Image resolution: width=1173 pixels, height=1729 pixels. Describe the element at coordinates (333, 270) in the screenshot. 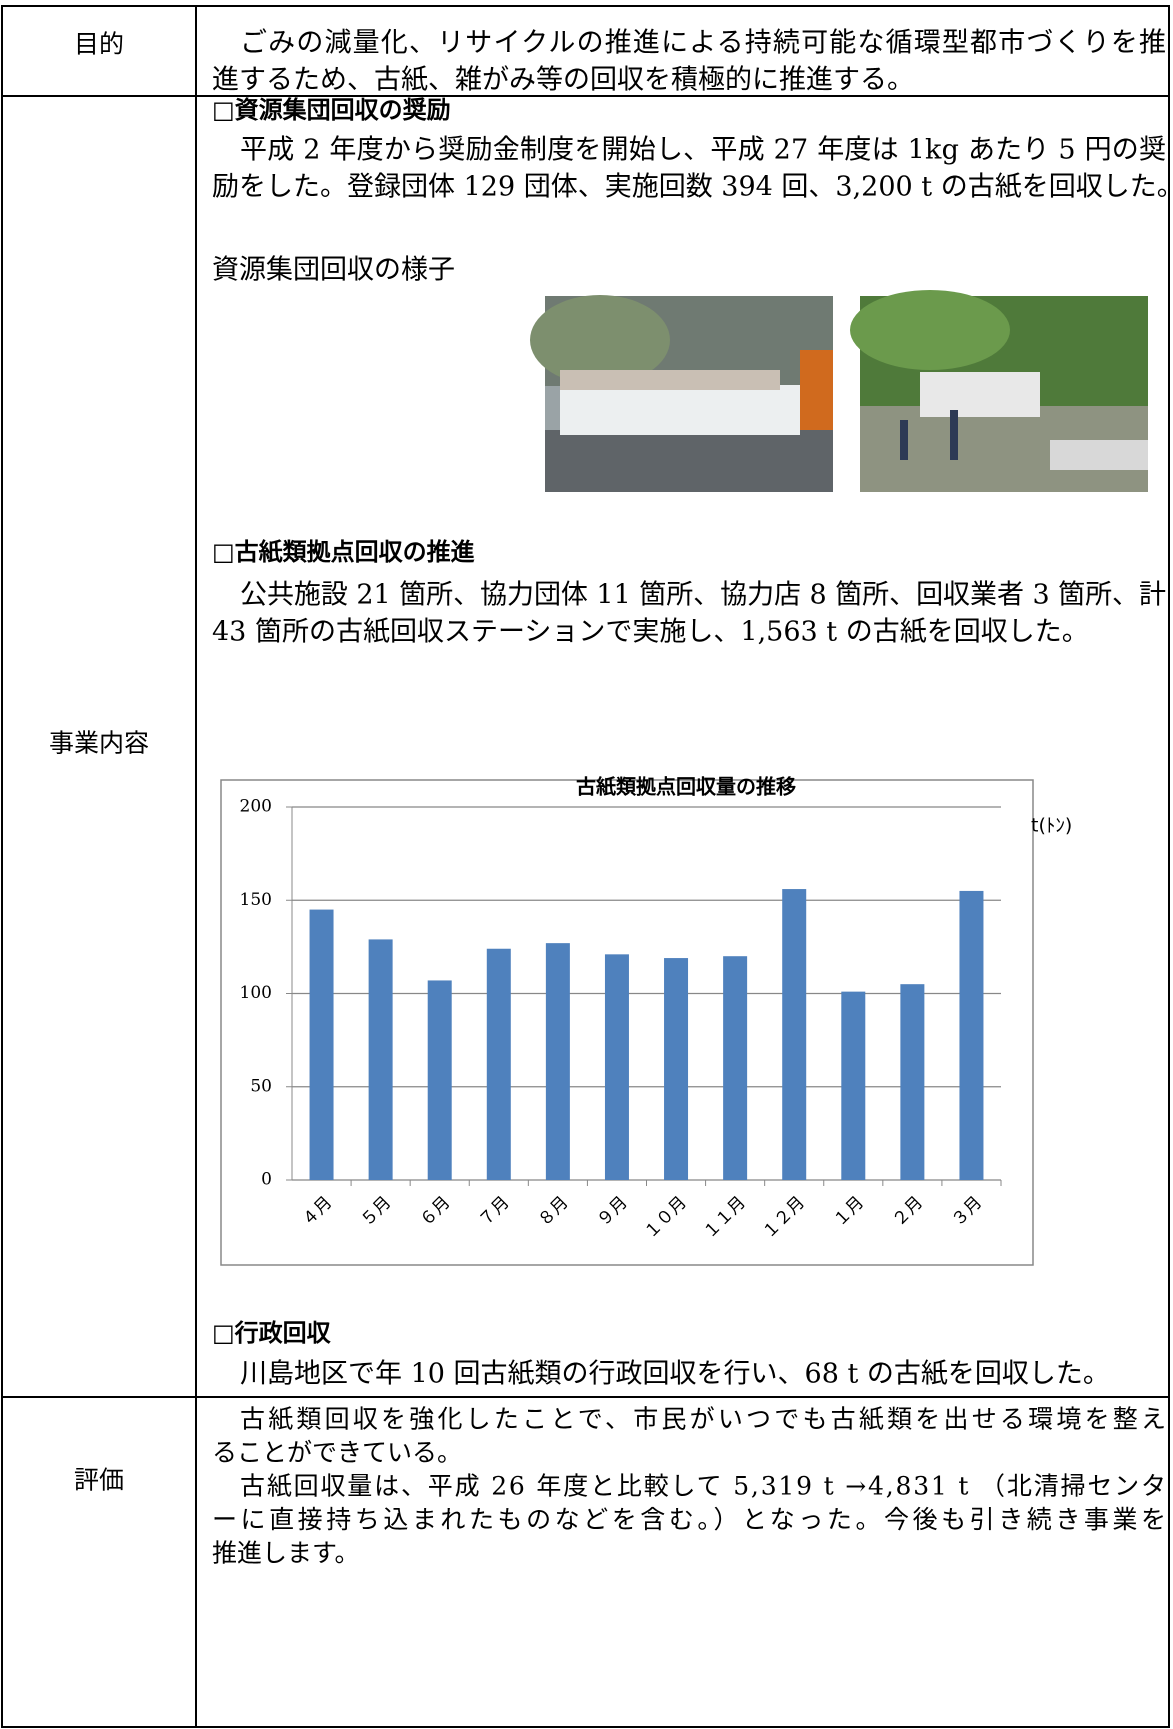

I see `photo-caption: 資源集団回収の様子` at that location.